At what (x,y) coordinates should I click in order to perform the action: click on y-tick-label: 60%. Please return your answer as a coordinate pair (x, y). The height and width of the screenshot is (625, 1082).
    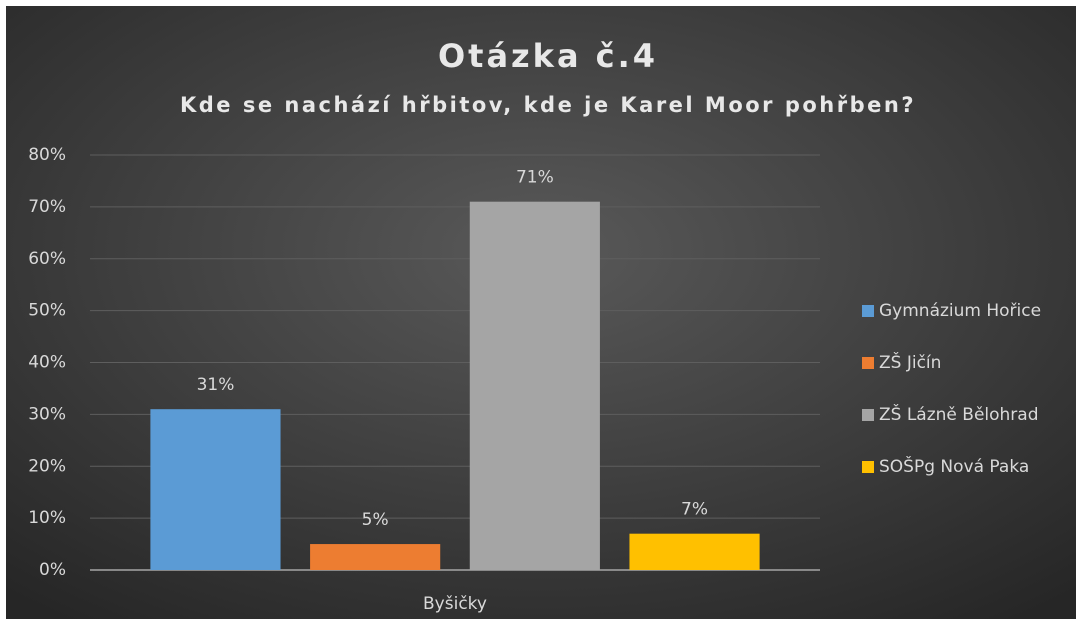
    Looking at the image, I should click on (47, 259).